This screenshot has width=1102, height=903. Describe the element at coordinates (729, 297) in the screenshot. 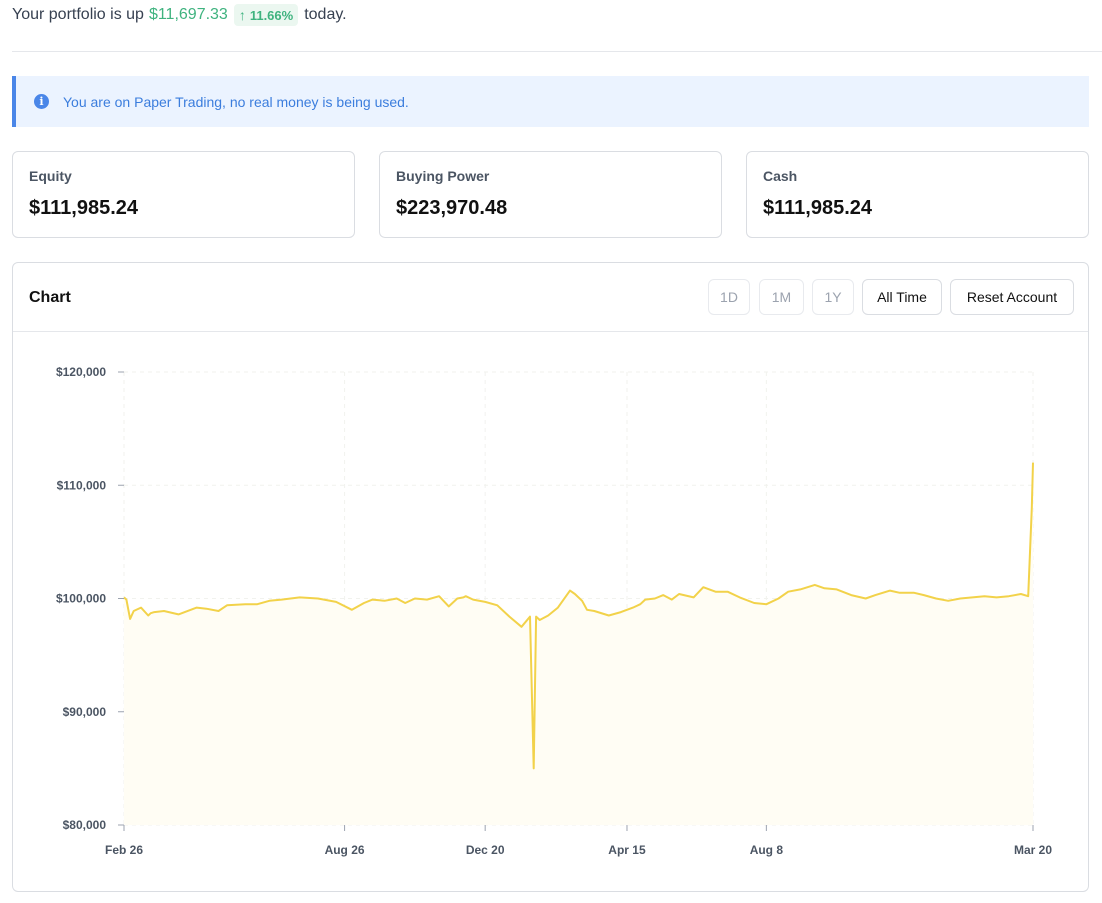

I see `range-1d-button: 1D` at that location.